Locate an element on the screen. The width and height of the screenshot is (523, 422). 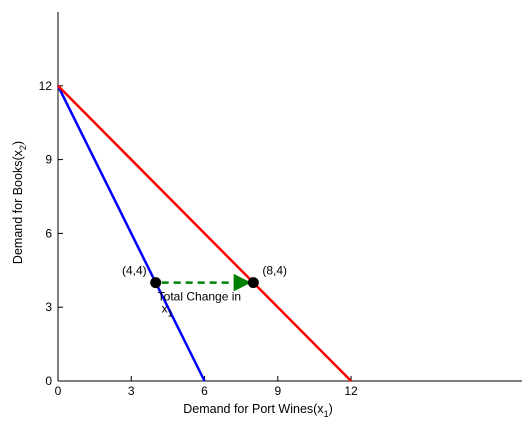
y-ticks: 0 3 6 9 12 is located at coordinates (51, 233).